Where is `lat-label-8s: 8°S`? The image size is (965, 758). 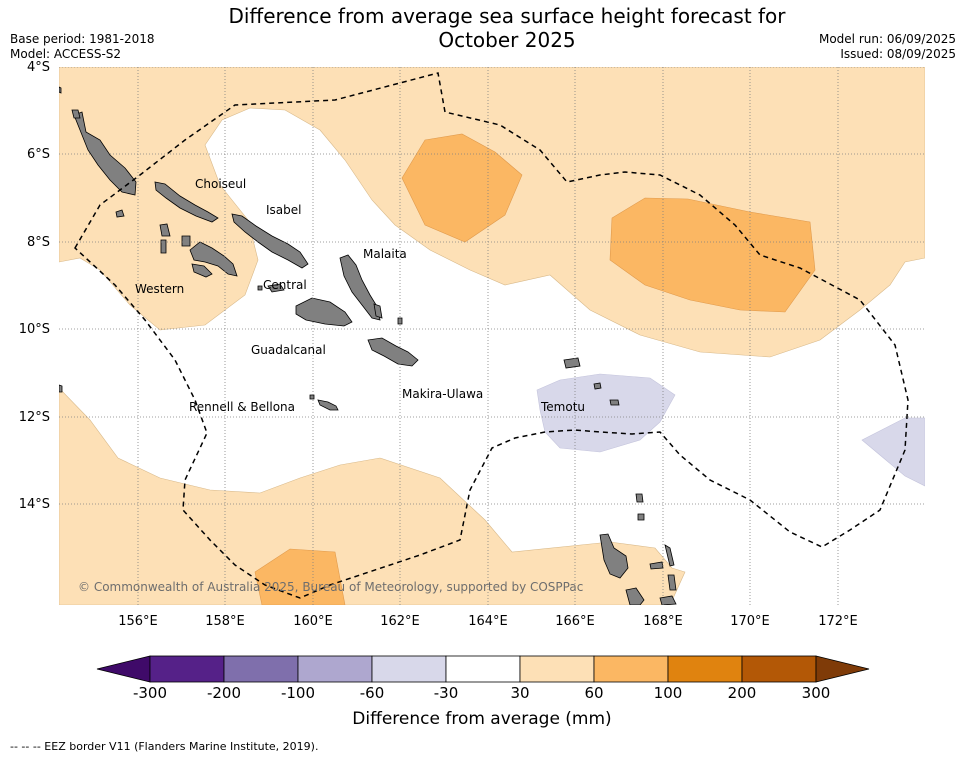 lat-label-8s: 8°S is located at coordinates (38, 242).